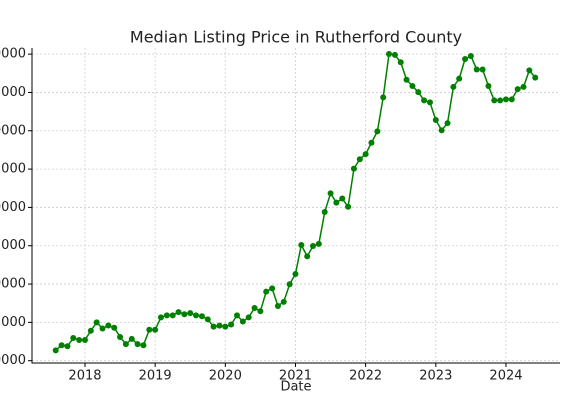 This screenshot has height=409, width=576. I want to click on x-tick-label: 2020, so click(225, 376).